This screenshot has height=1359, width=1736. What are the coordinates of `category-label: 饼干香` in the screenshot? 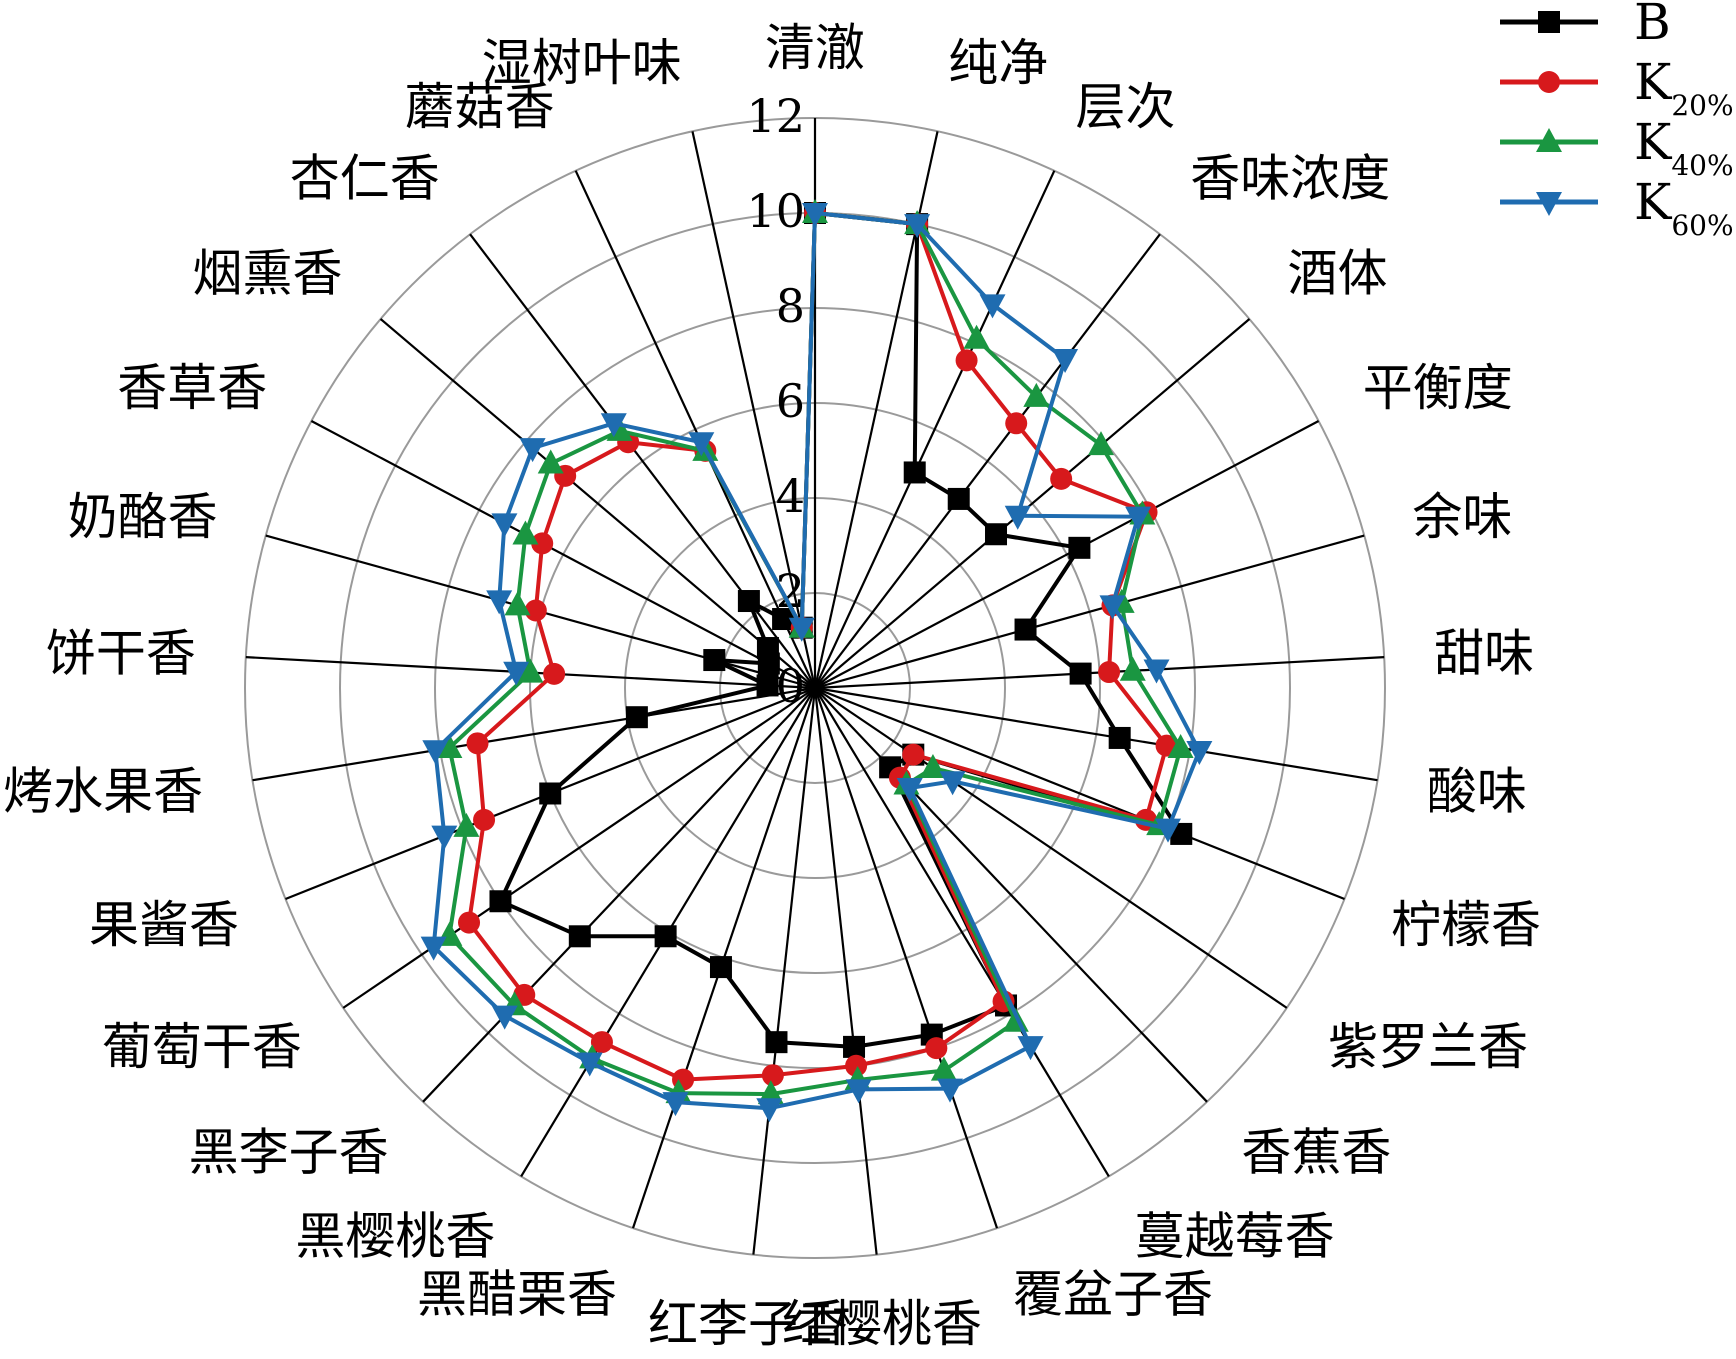 It's located at (121, 653).